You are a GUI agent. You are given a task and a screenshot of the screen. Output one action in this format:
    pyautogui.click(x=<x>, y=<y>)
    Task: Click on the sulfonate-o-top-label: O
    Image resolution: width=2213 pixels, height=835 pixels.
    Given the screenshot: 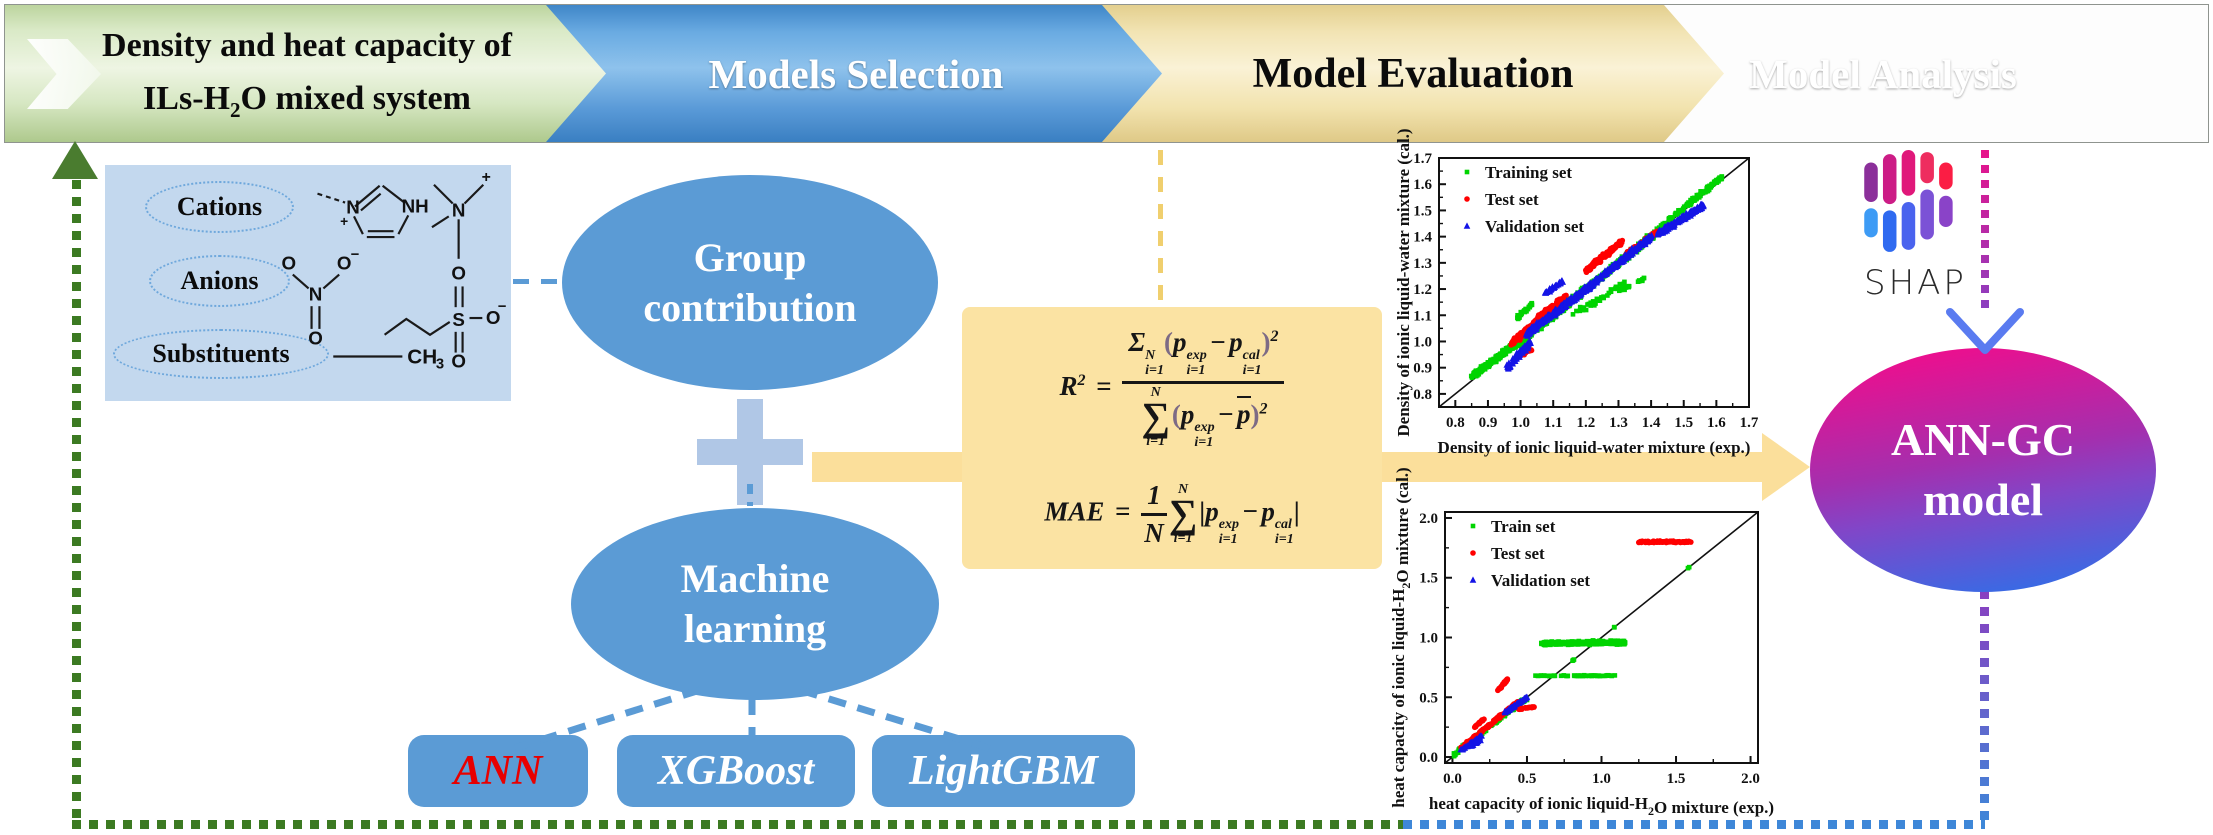 What is the action you would take?
    pyautogui.click(x=458, y=273)
    